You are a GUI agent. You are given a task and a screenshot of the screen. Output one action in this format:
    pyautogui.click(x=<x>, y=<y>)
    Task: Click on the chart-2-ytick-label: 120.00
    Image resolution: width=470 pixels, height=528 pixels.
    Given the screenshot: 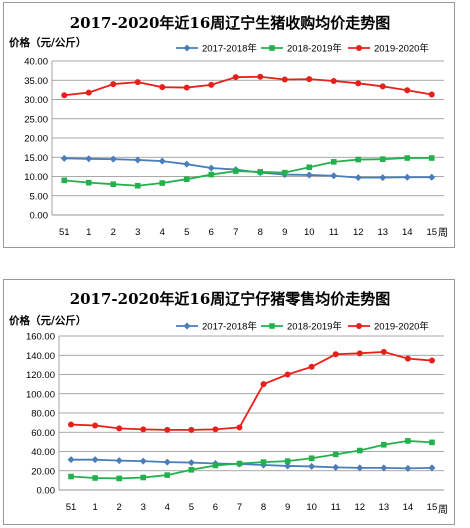 What is the action you would take?
    pyautogui.click(x=40, y=375)
    